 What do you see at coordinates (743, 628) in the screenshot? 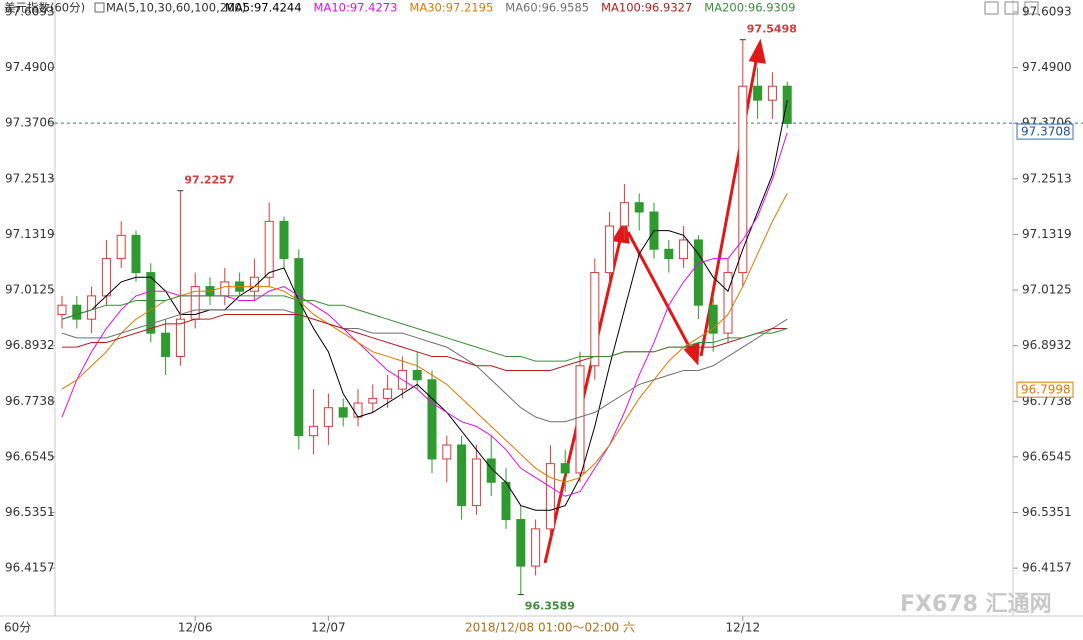
I see `x-tick-label: 12/12` at bounding box center [743, 628].